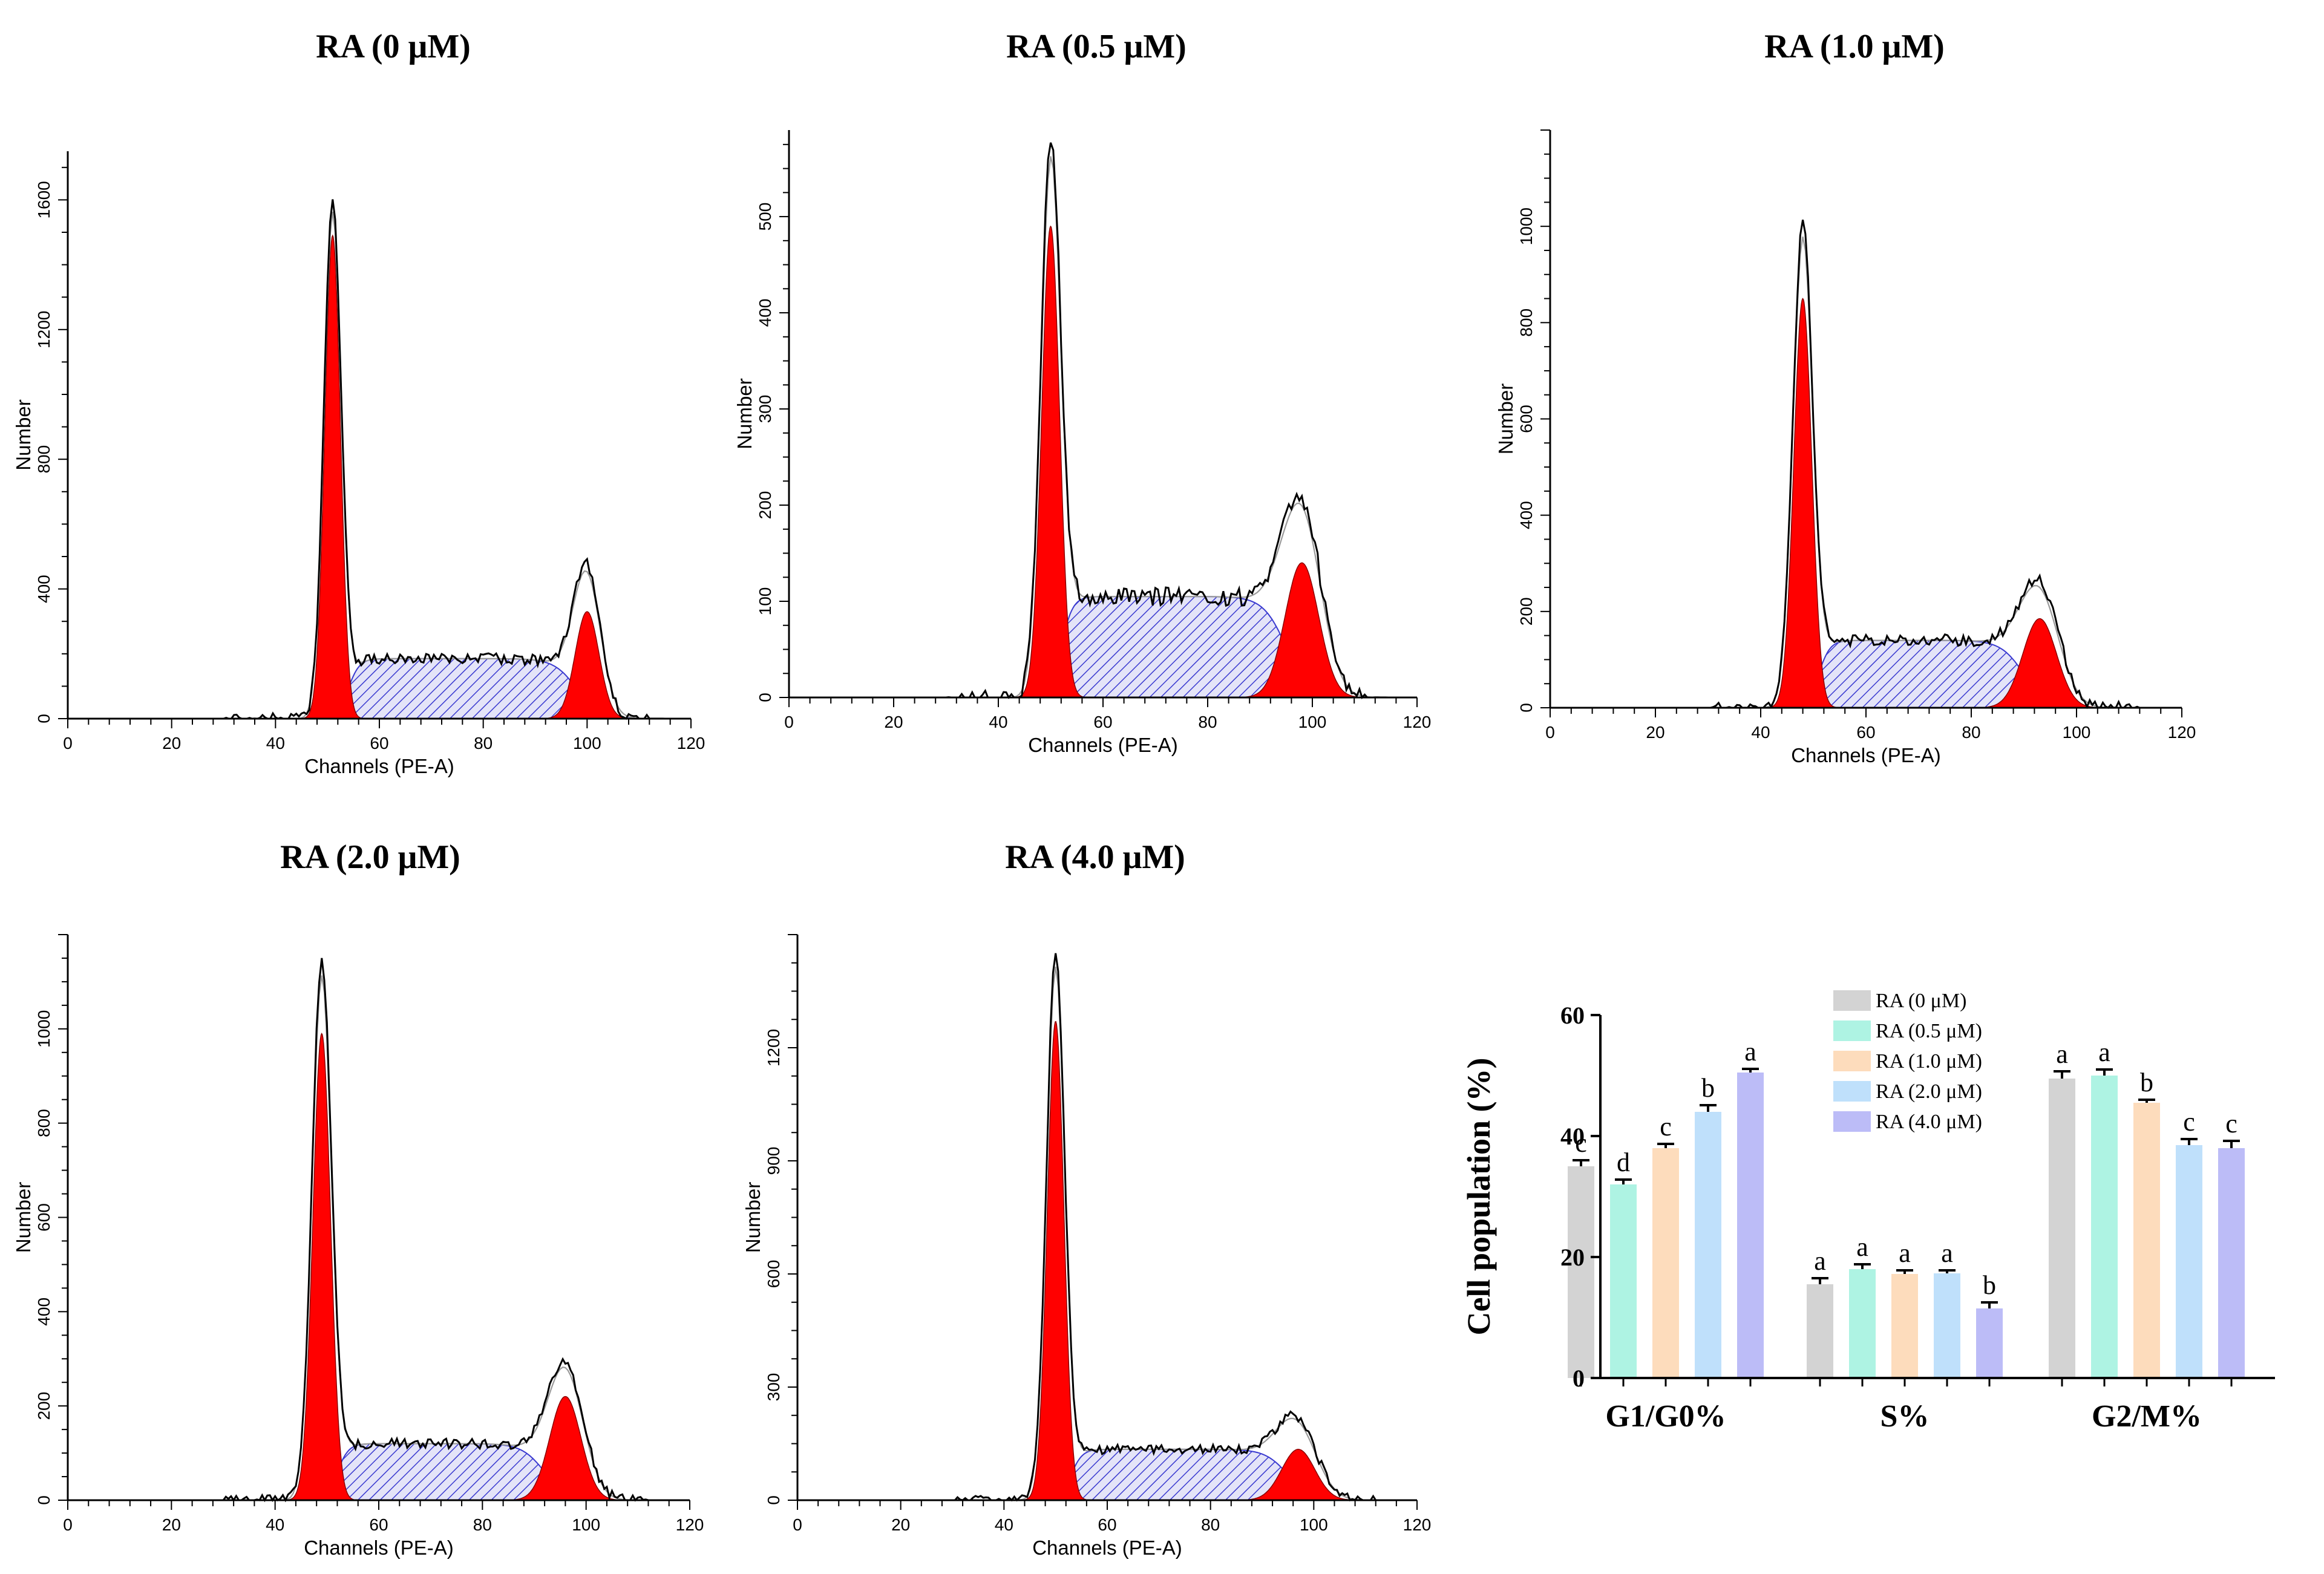 Image resolution: width=2324 pixels, height=1574 pixels. Describe the element at coordinates (1095, 857) in the screenshot. I see `panel-title: RA (4.0 μM)` at that location.